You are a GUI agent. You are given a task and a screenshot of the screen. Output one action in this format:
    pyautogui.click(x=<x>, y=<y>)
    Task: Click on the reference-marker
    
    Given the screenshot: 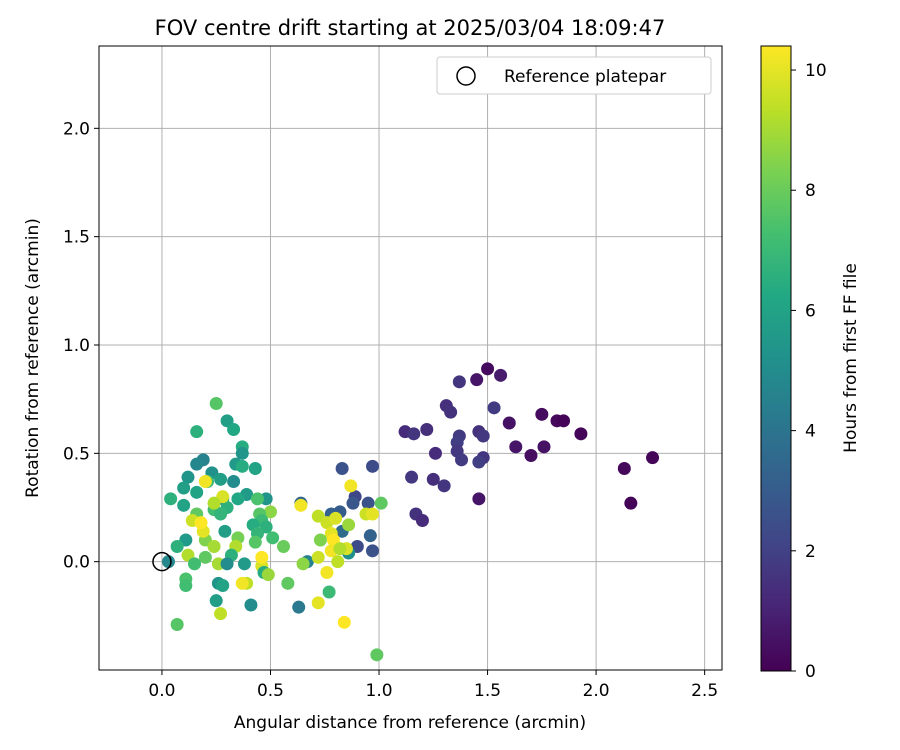 What is the action you would take?
    pyautogui.click(x=162, y=561)
    